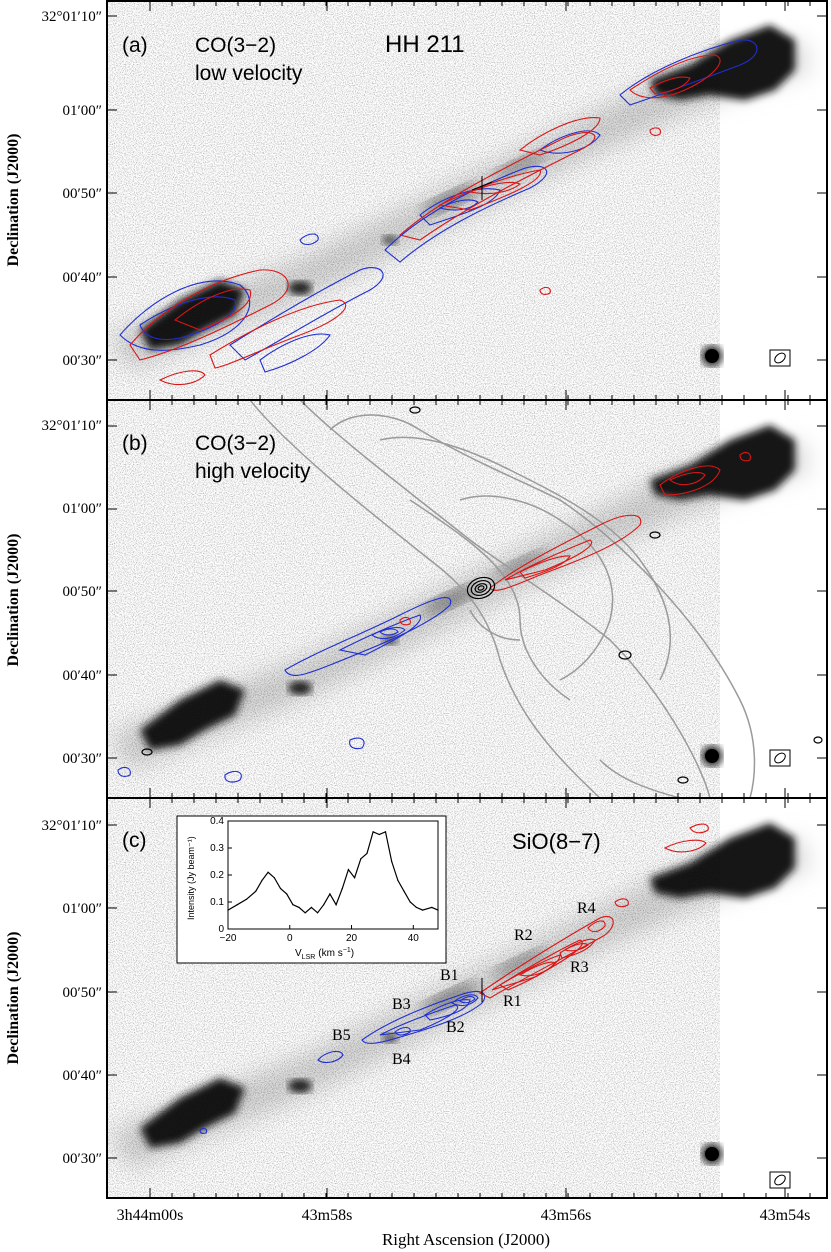  I want to click on y-tick-c-4: 00′40″, so click(82, 1076).